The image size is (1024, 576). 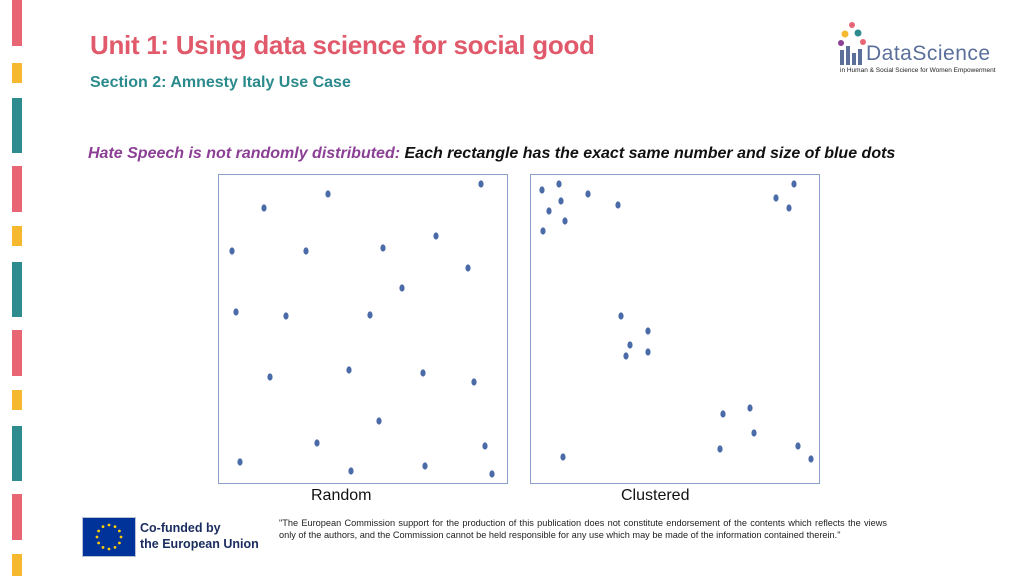 I want to click on eu-cofunded-logo: Co-funded by the European Union, so click(x=171, y=537).